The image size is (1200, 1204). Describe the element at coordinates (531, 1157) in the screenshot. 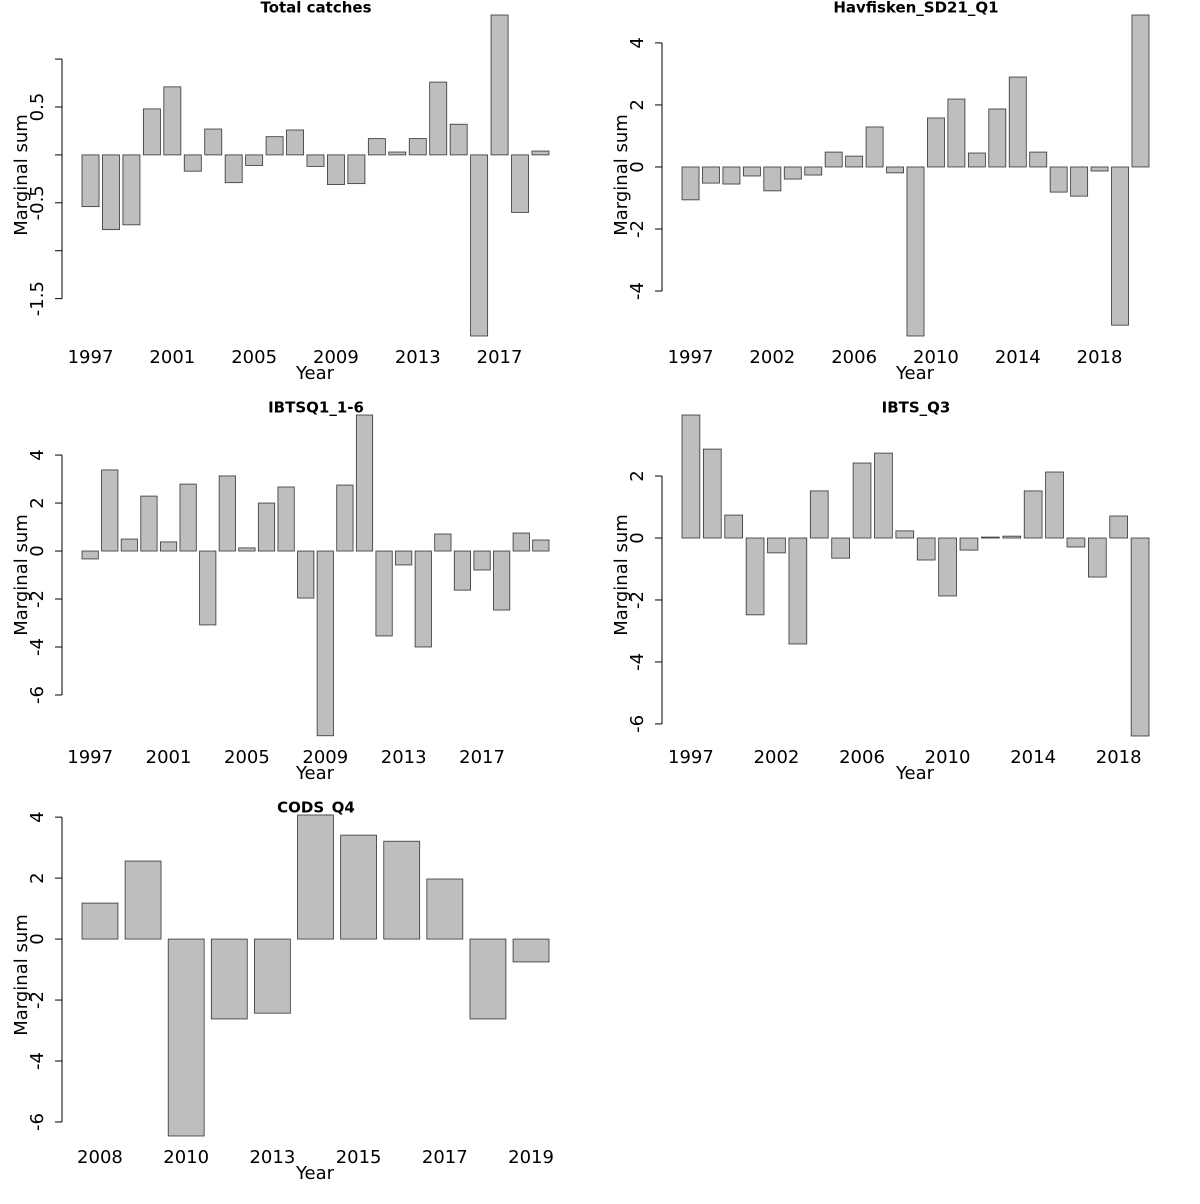

I see `x-tick-label: 2019` at that location.